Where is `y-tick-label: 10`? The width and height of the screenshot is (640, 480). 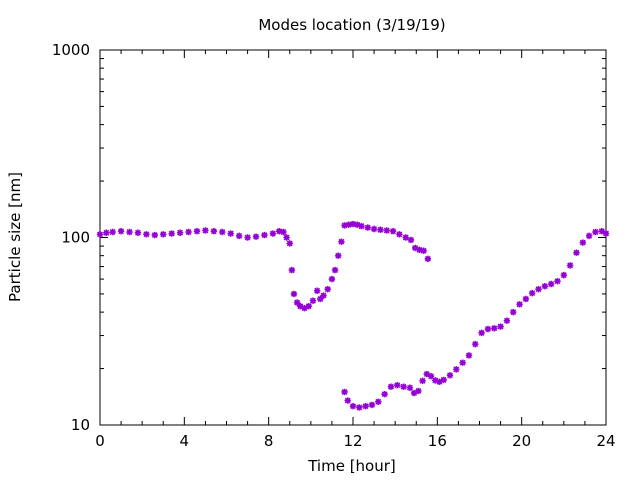
y-tick-label: 10 is located at coordinates (80, 425).